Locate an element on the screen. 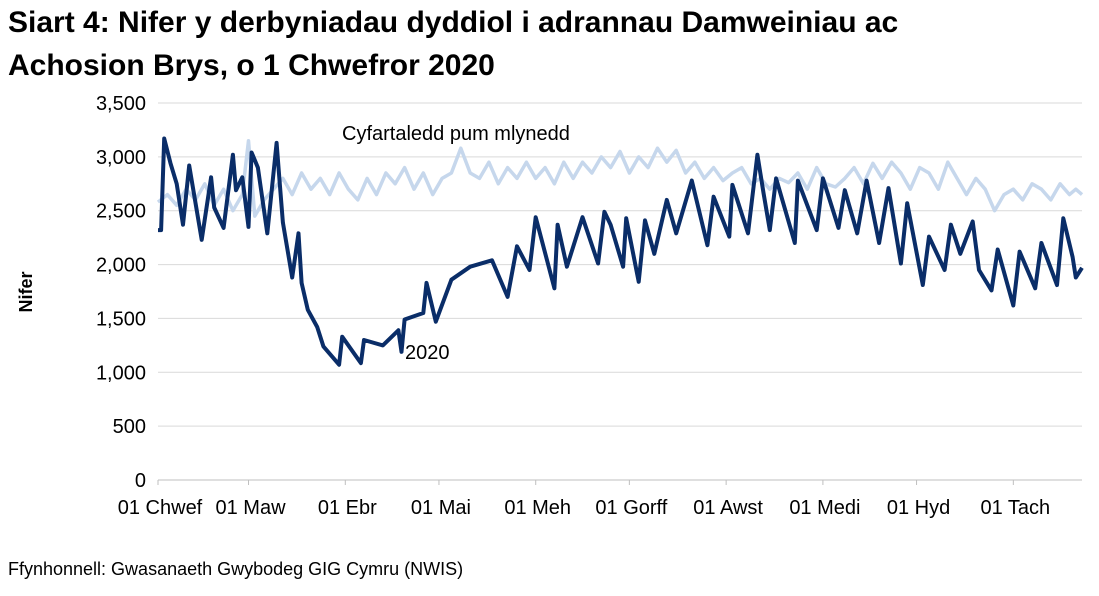 The width and height of the screenshot is (1099, 596). x-tick-label: 01 Ebr is located at coordinates (347, 508).